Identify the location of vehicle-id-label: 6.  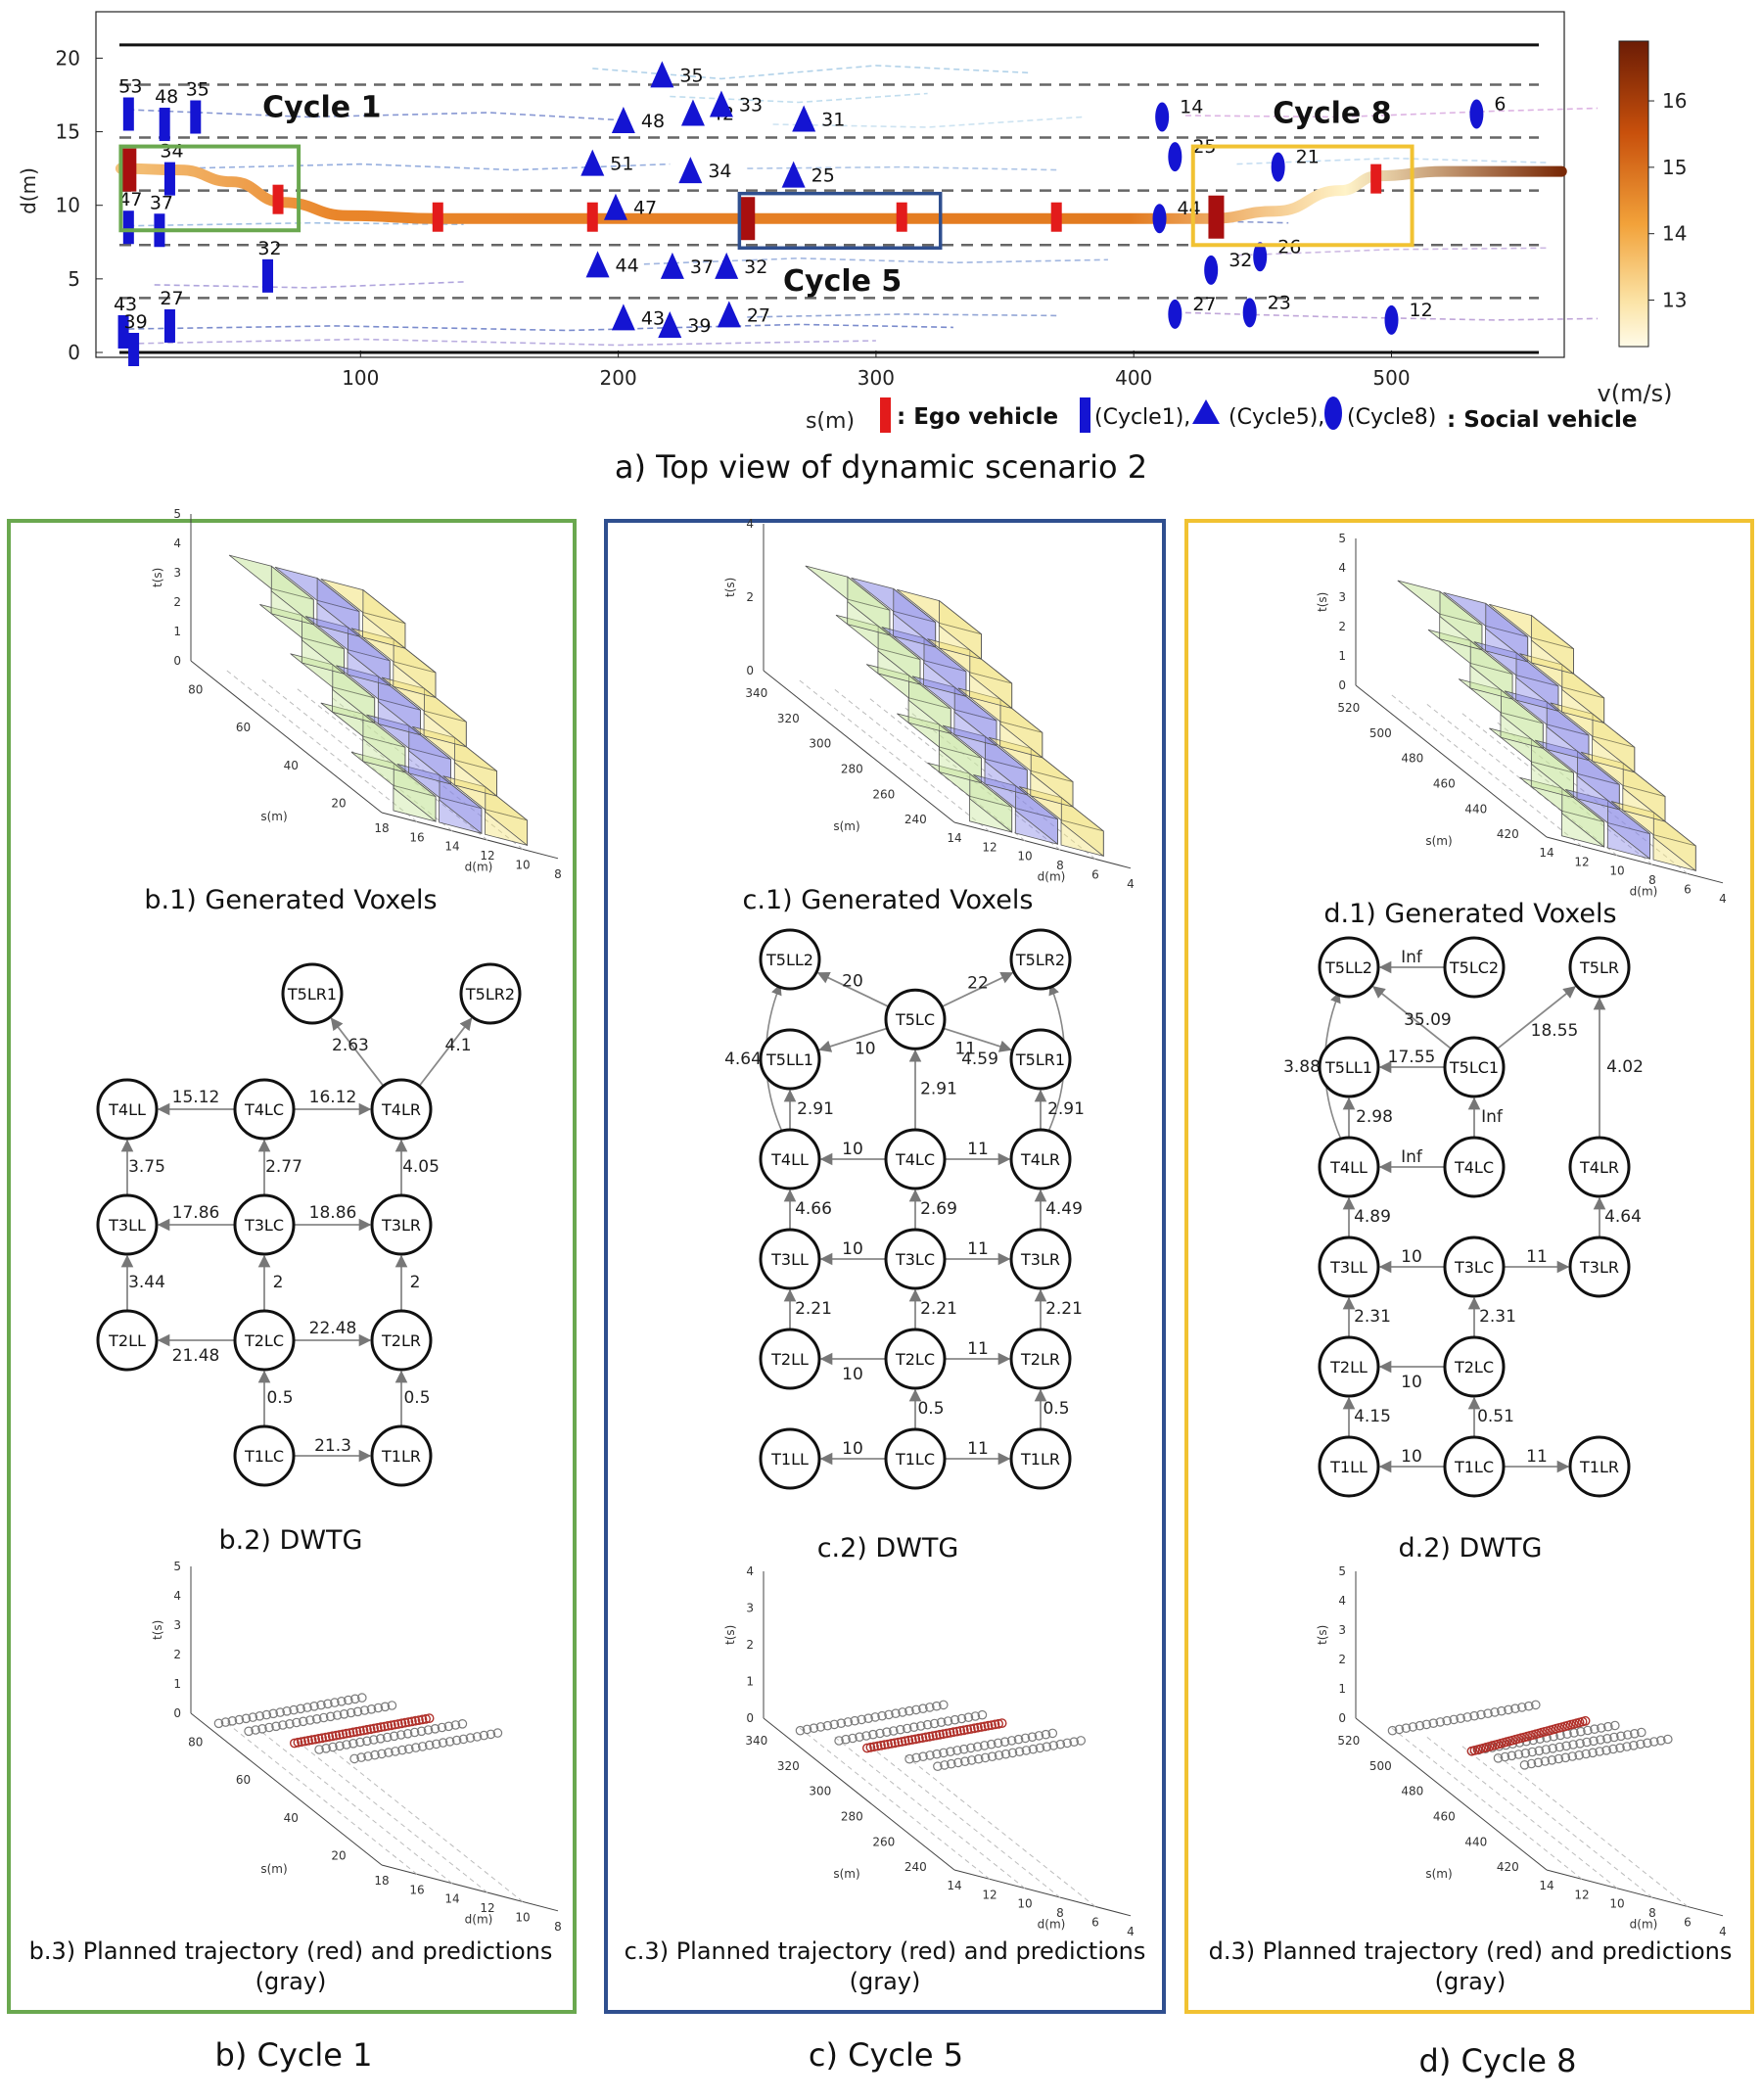
(1500, 105).